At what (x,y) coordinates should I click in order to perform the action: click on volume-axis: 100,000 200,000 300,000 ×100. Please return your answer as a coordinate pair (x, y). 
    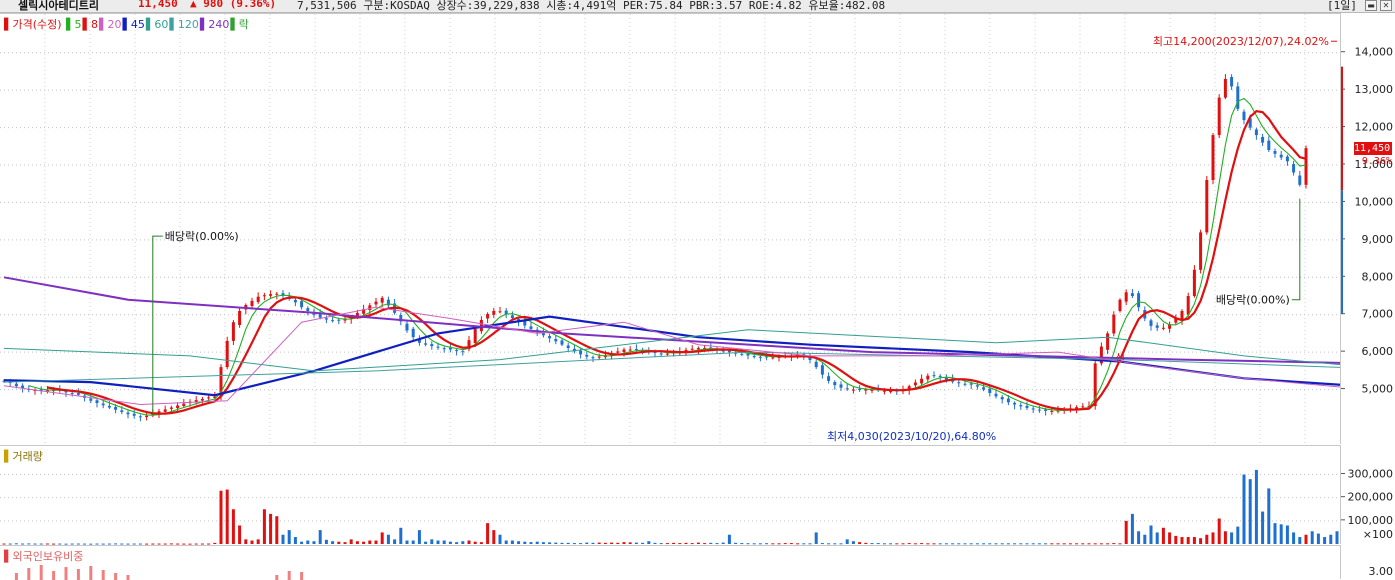
    Looking at the image, I should click on (1367, 494).